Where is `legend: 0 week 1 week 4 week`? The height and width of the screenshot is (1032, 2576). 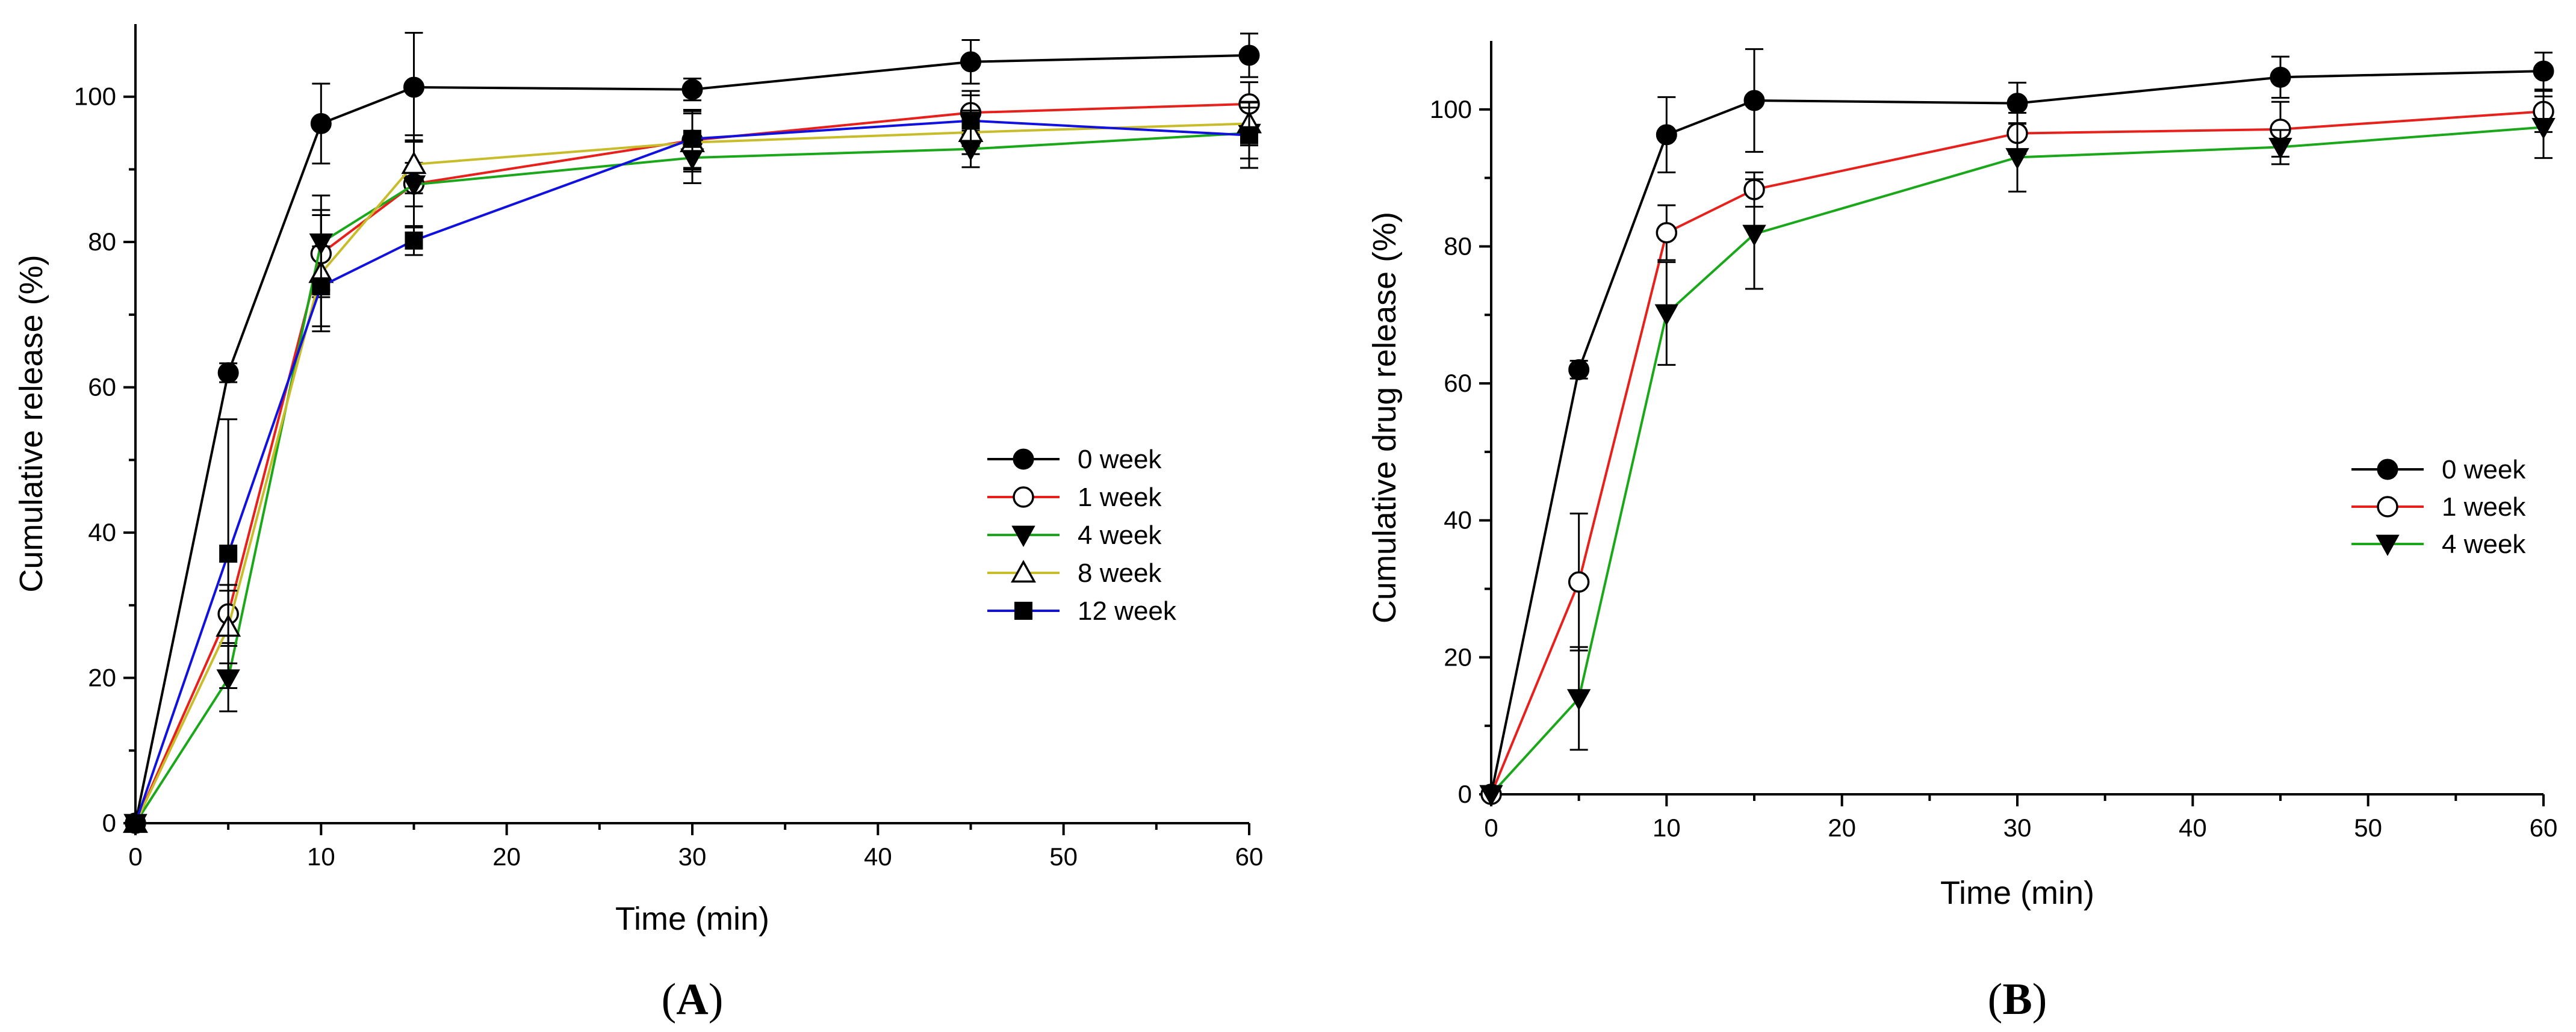 legend: 0 week 1 week 4 week is located at coordinates (2438, 507).